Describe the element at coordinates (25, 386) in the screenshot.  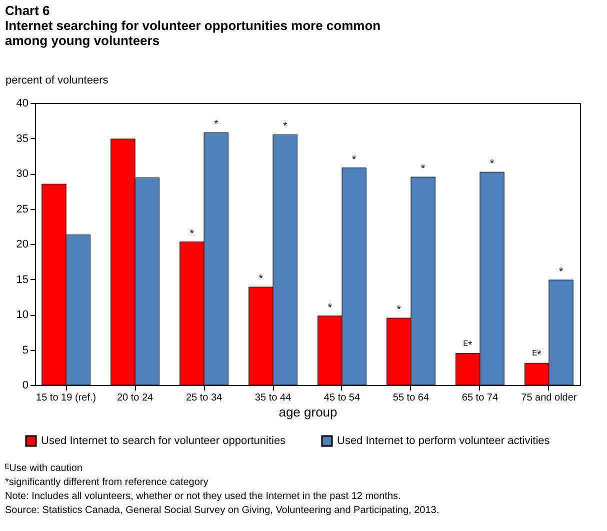
I see `y-tick-label: 0` at that location.